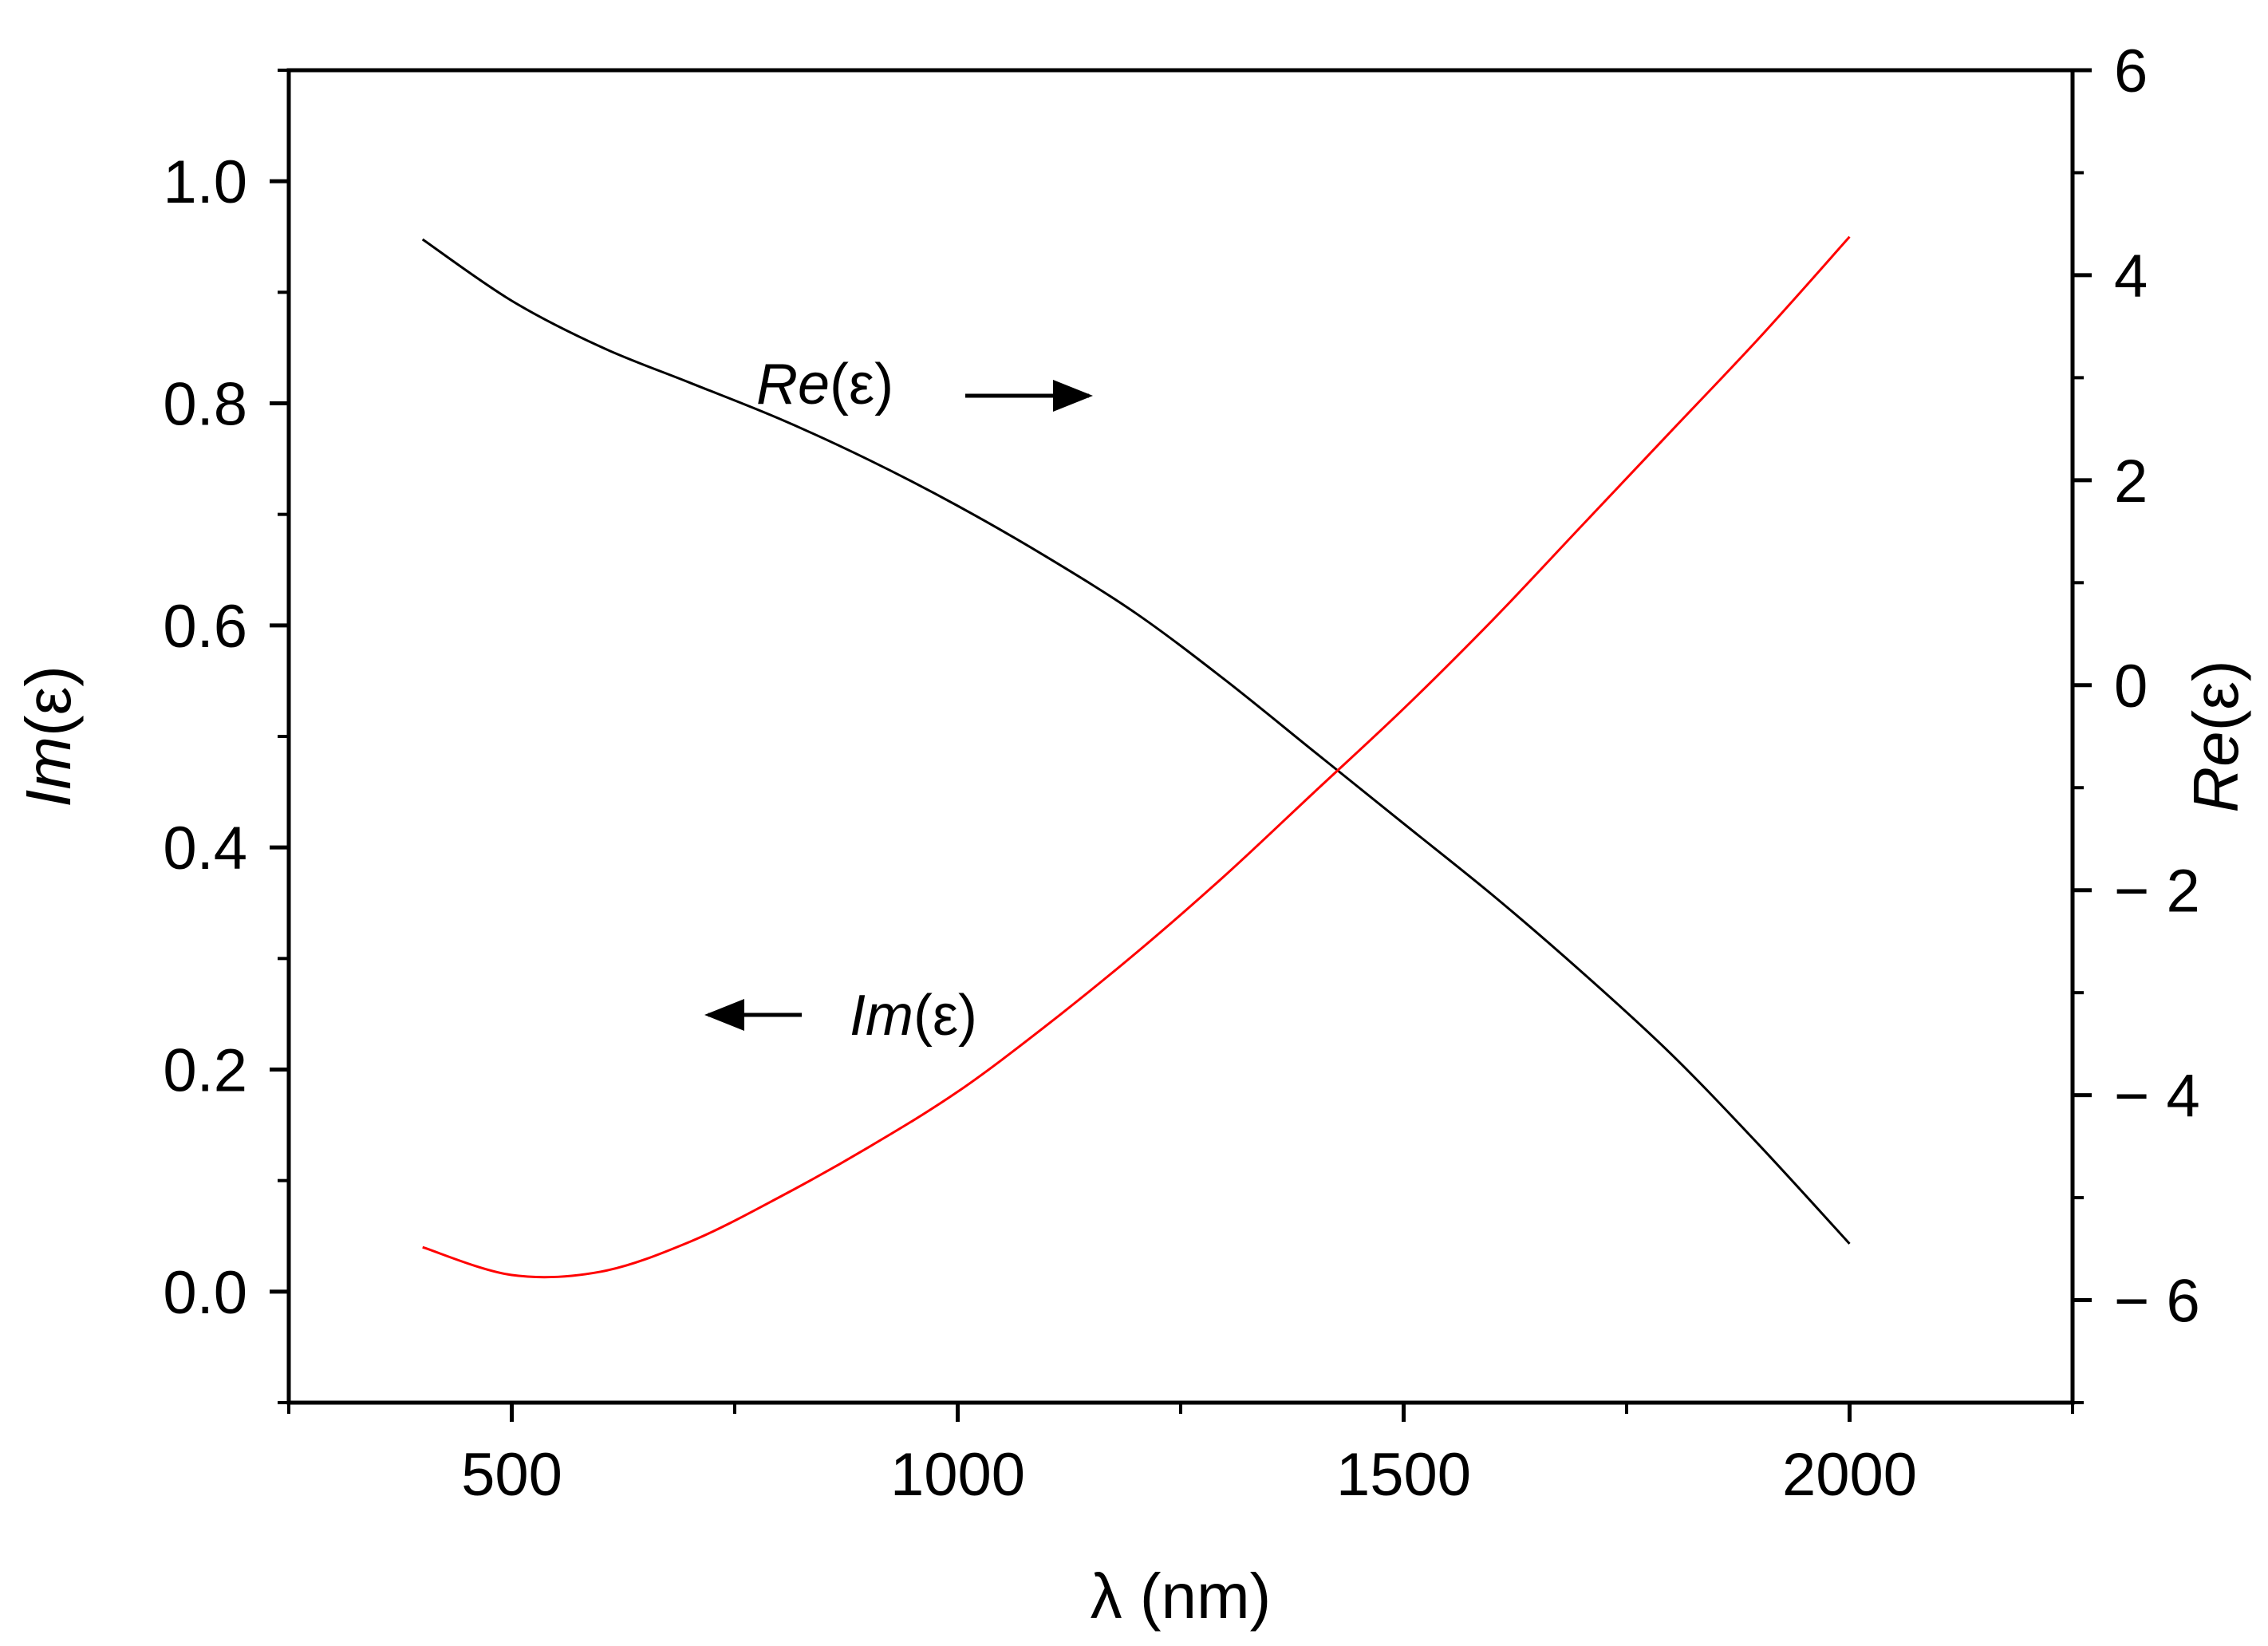 The width and height of the screenshot is (2268, 1646). Describe the element at coordinates (2216, 695) in the screenshot. I see `right-y-axis-title-rest: (ε)` at that location.